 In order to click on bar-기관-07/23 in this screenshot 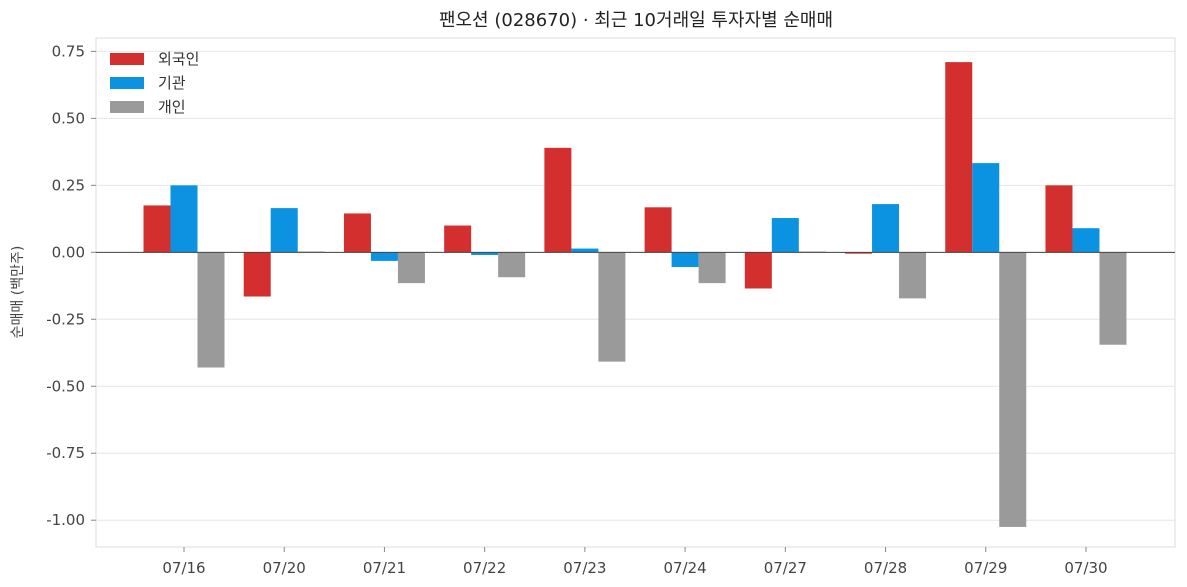, I will do `click(585, 250)`.